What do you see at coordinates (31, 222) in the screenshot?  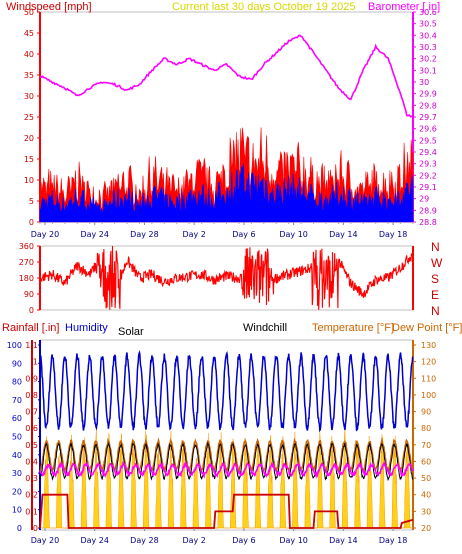 I see `windspeed-tick-label: 0` at bounding box center [31, 222].